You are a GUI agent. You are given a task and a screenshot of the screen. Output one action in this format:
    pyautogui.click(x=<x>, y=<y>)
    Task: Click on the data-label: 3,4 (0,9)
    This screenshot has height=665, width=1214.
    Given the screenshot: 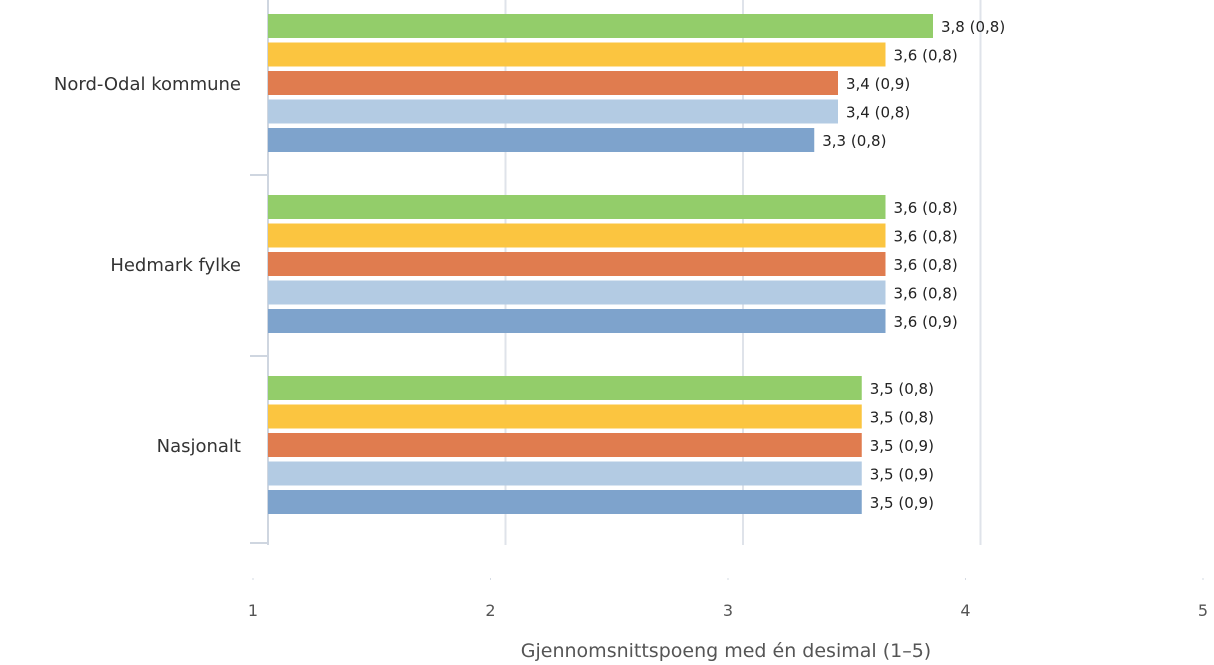 What is the action you would take?
    pyautogui.click(x=878, y=84)
    